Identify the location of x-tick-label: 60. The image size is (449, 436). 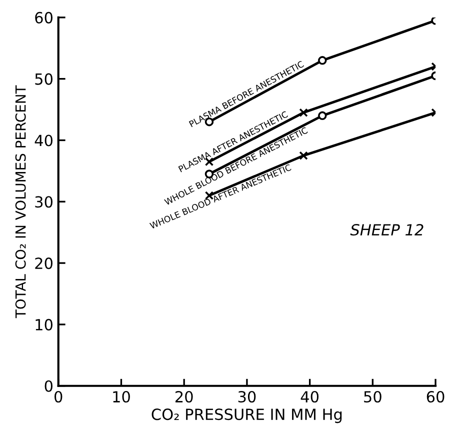
(435, 396).